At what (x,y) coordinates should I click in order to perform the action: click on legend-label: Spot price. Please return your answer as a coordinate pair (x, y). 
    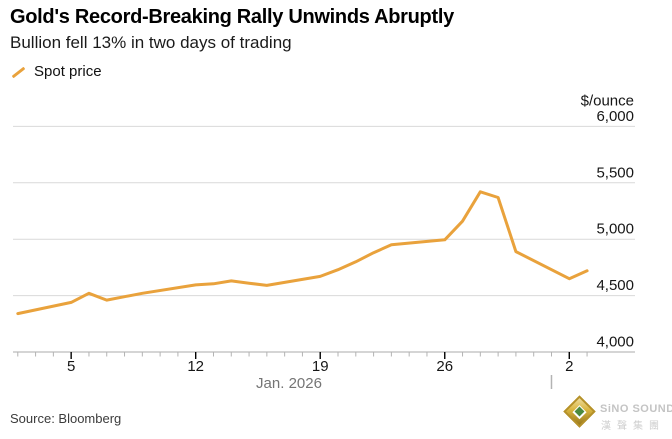
    Looking at the image, I should click on (68, 71).